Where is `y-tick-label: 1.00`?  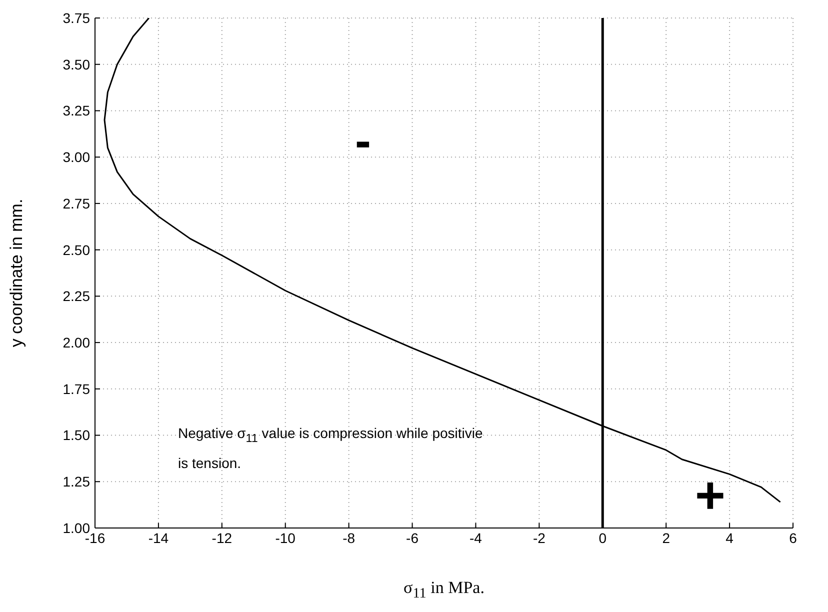
y-tick-label: 1.00 is located at coordinates (76, 528).